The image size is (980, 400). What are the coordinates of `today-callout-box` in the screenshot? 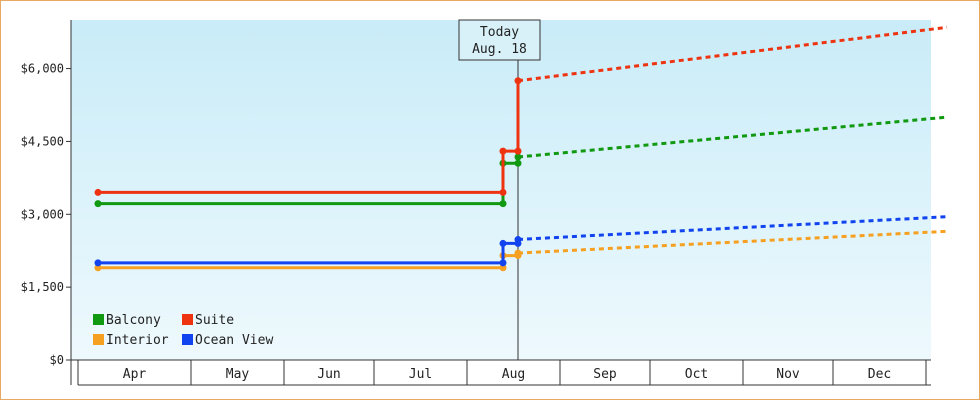 It's located at (499, 40).